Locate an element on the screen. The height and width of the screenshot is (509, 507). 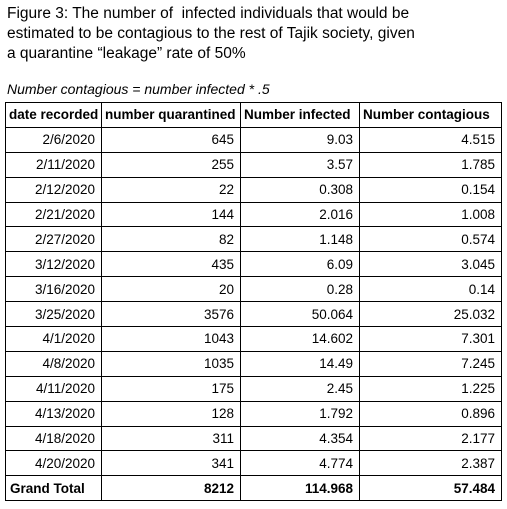
quarantined-cell: 311 is located at coordinates (171, 438).